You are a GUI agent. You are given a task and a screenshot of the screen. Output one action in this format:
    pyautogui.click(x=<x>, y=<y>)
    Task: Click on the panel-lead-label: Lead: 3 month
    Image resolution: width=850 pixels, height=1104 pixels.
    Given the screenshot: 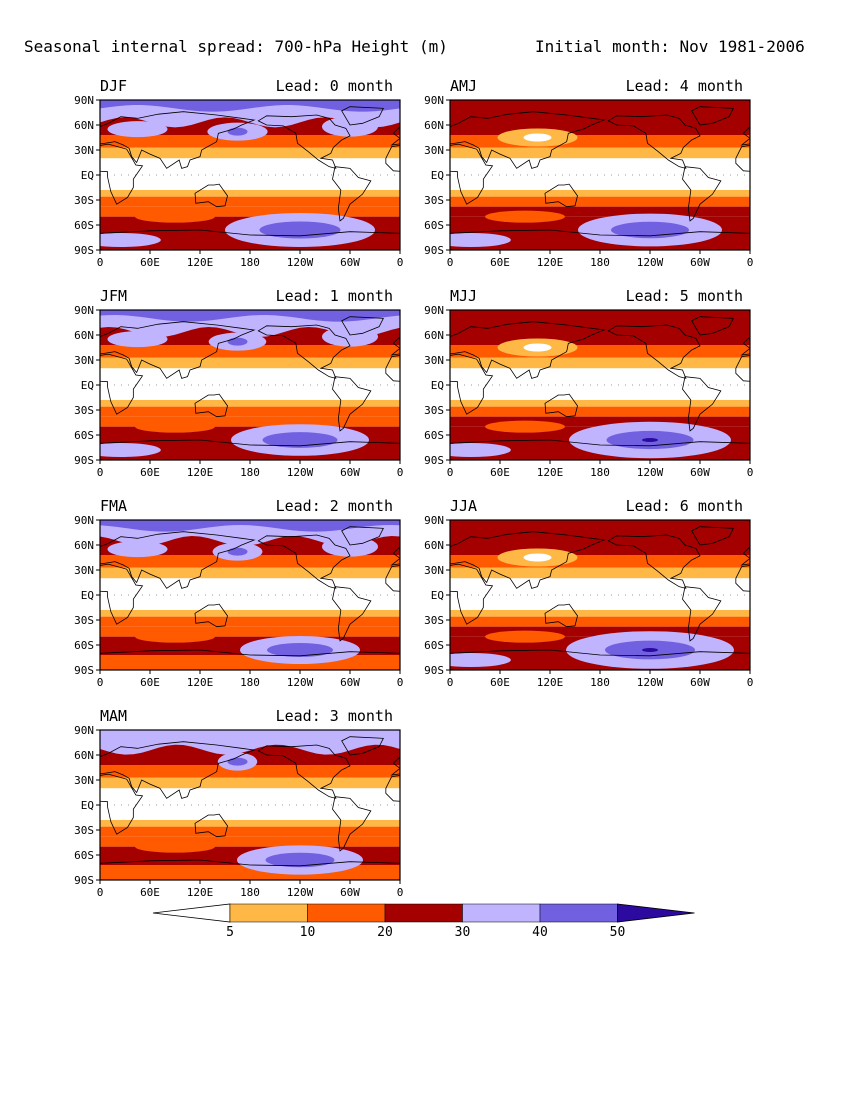 What is the action you would take?
    pyautogui.click(x=334, y=716)
    